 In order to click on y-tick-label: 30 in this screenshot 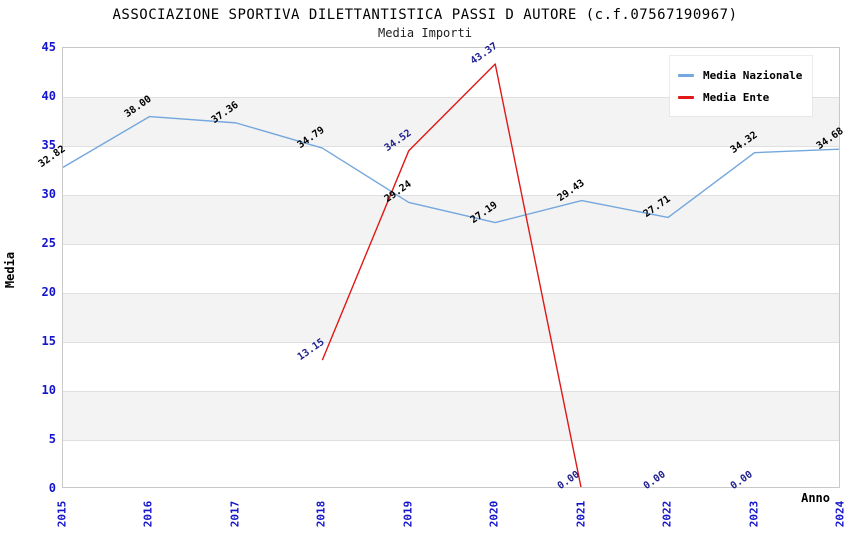, I will do `click(48, 194)`.